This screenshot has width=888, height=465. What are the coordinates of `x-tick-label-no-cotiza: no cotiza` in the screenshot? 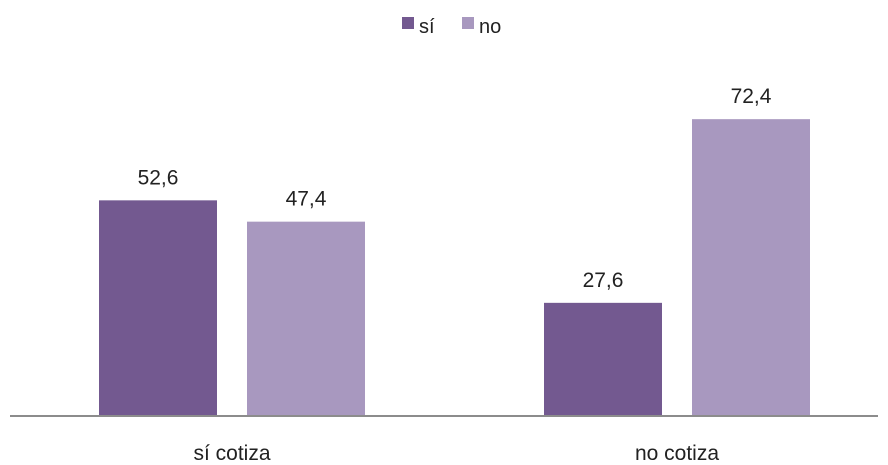 It's located at (677, 453).